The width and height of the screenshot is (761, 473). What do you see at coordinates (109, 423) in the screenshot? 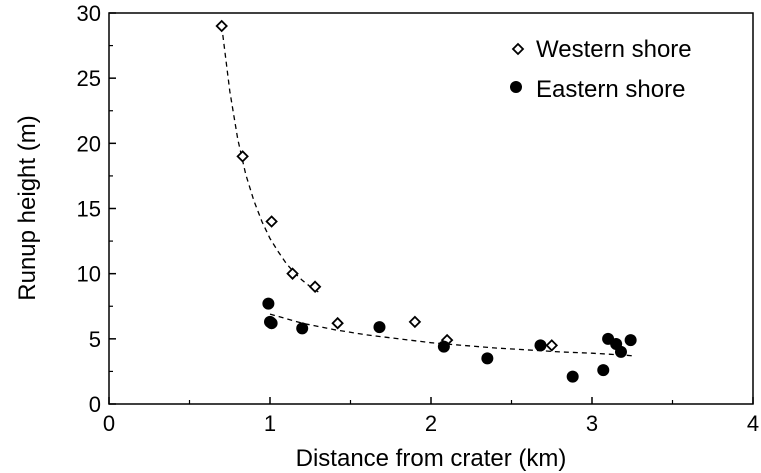
I see `x-tick-label: 0` at bounding box center [109, 423].